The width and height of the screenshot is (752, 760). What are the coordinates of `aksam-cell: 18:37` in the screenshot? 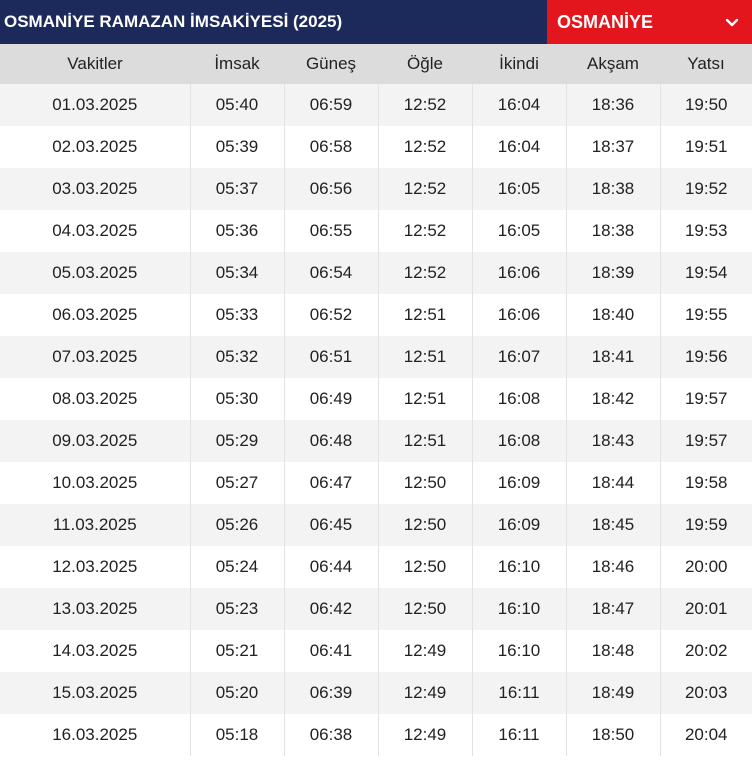 It's located at (613, 147).